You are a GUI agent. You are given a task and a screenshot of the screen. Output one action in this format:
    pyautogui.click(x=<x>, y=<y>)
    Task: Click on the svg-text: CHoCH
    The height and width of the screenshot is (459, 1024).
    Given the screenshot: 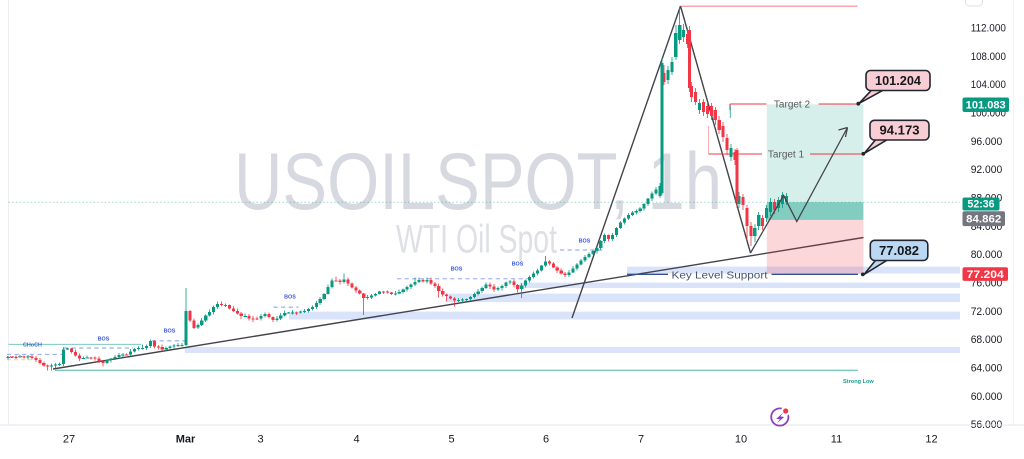 What is the action you would take?
    pyautogui.click(x=32, y=345)
    